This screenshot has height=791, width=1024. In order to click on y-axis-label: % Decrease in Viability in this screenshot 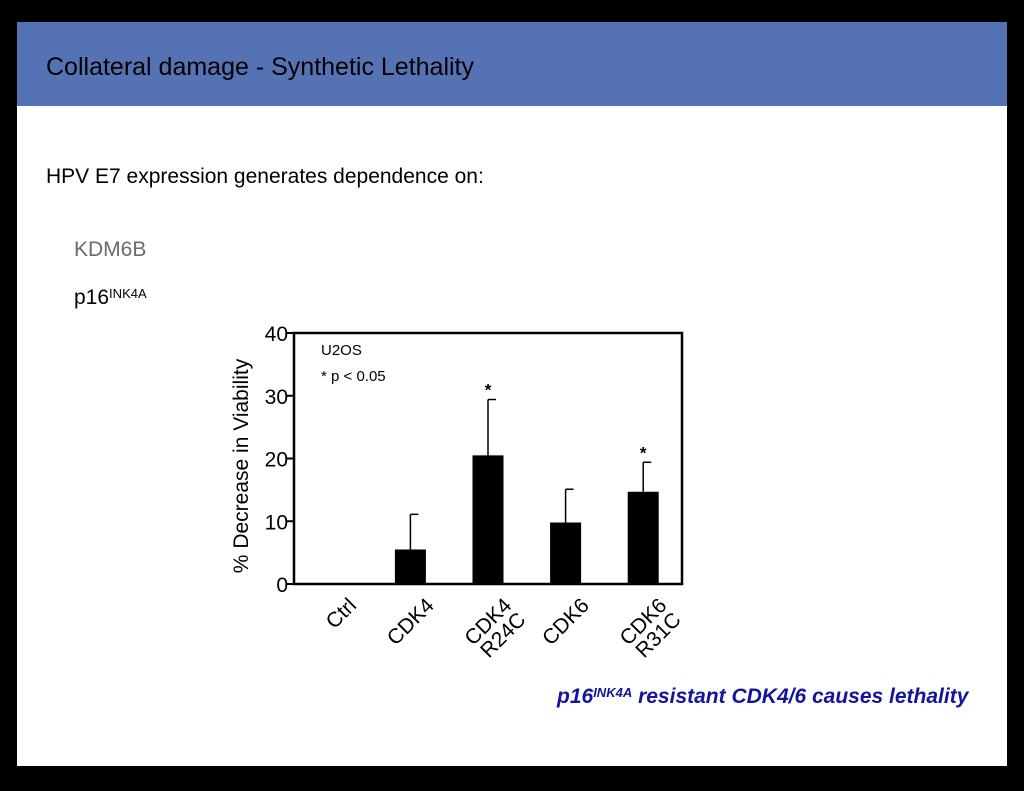, I will do `click(241, 465)`.